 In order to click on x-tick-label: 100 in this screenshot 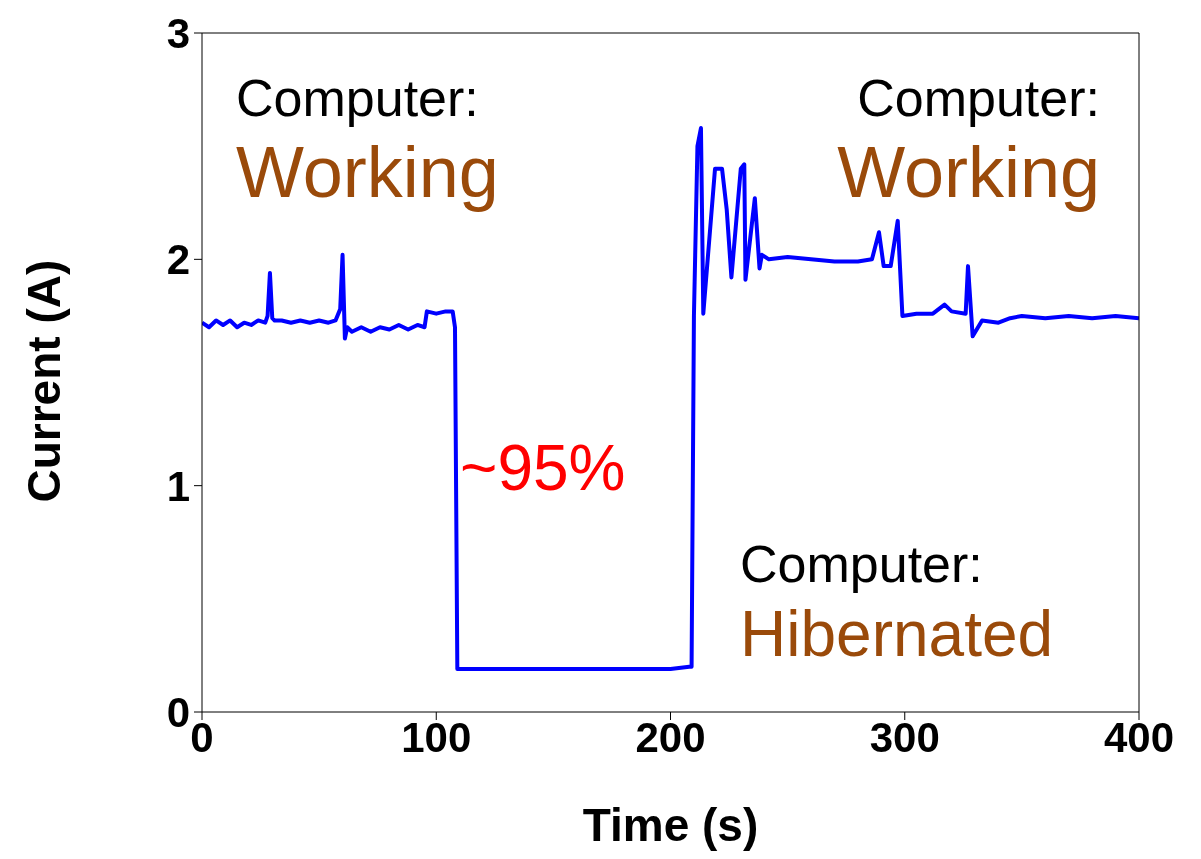, I will do `click(436, 737)`.